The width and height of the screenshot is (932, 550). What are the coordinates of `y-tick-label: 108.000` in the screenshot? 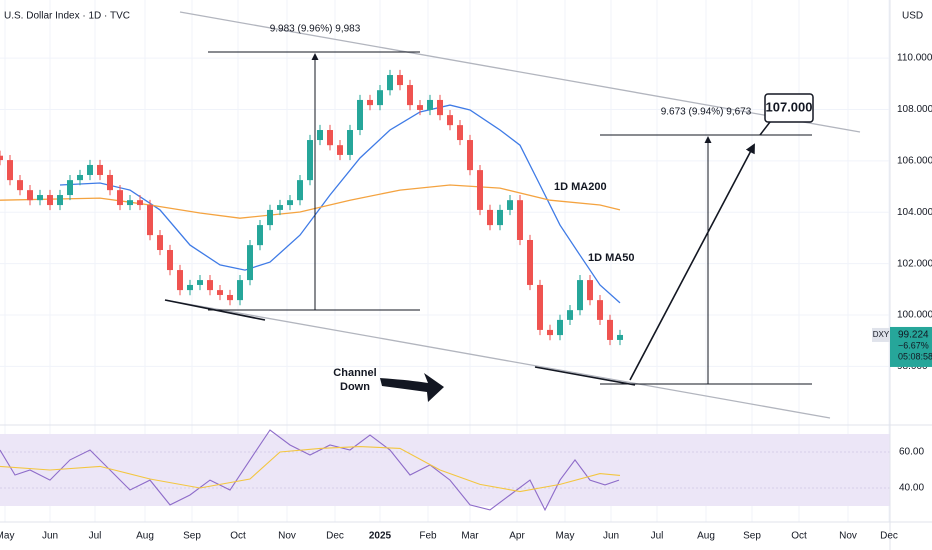 It's located at (914, 109).